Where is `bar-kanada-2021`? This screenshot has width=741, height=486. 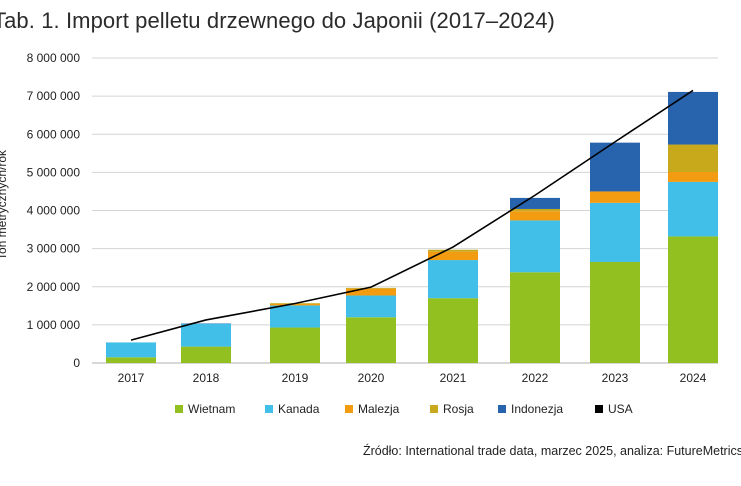
bar-kanada-2021 is located at coordinates (453, 279).